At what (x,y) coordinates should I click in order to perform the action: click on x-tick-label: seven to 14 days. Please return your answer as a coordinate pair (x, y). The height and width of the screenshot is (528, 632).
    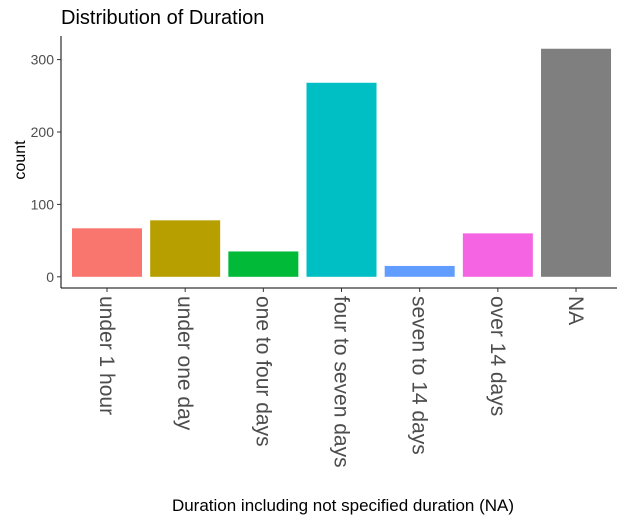
    Looking at the image, I should click on (419, 375).